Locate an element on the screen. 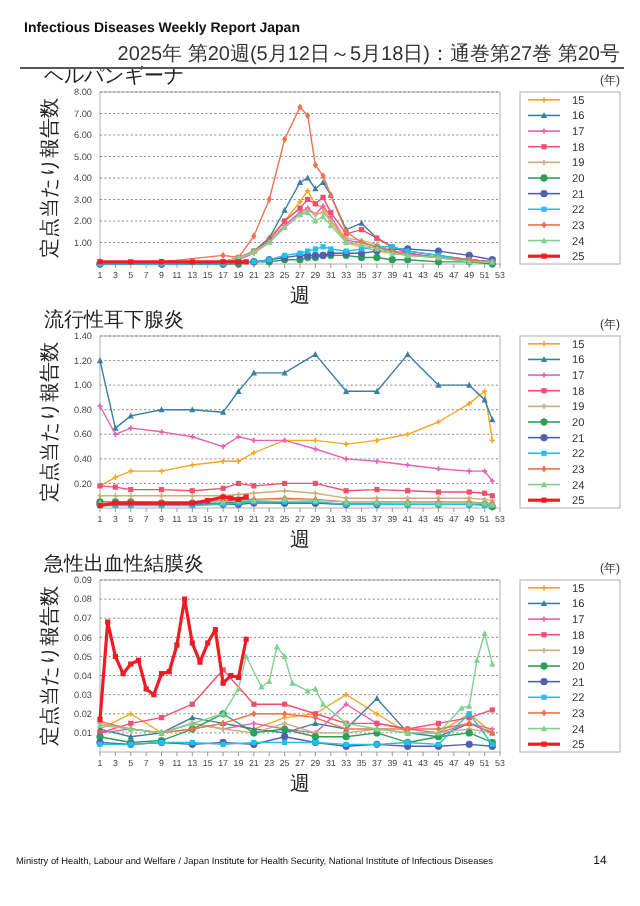 The image size is (640, 906). text: 2025年 第20週(5月12日～5月18日)：通巻第27巻 第20号 is located at coordinates (368, 54).